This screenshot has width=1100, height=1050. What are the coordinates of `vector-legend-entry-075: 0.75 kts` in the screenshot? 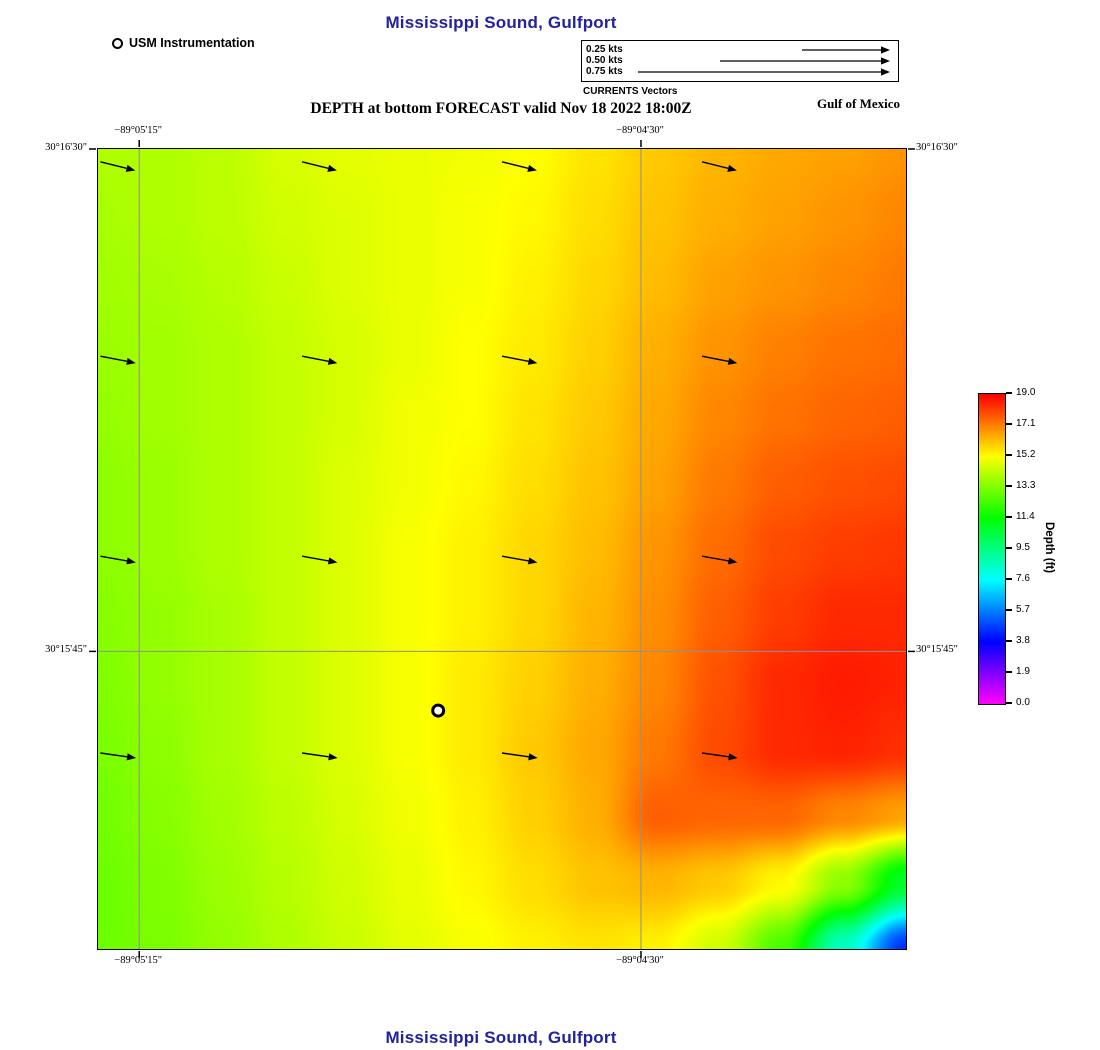 It's located at (604, 71).